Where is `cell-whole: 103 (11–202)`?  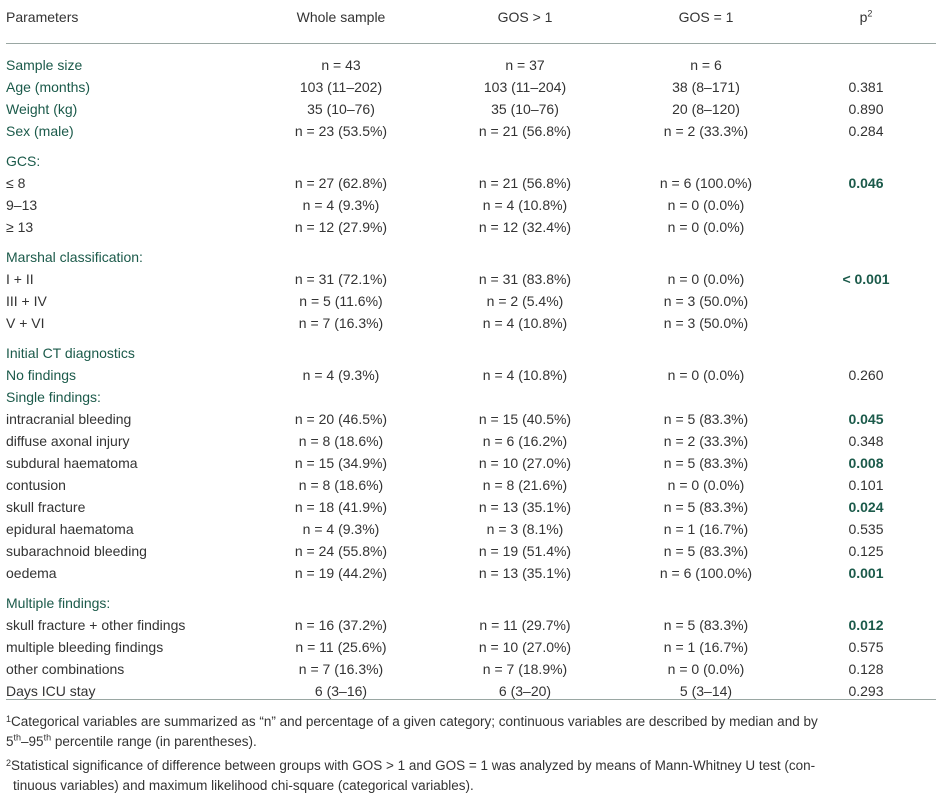
cell-whole: 103 (11–202) is located at coordinates (341, 87).